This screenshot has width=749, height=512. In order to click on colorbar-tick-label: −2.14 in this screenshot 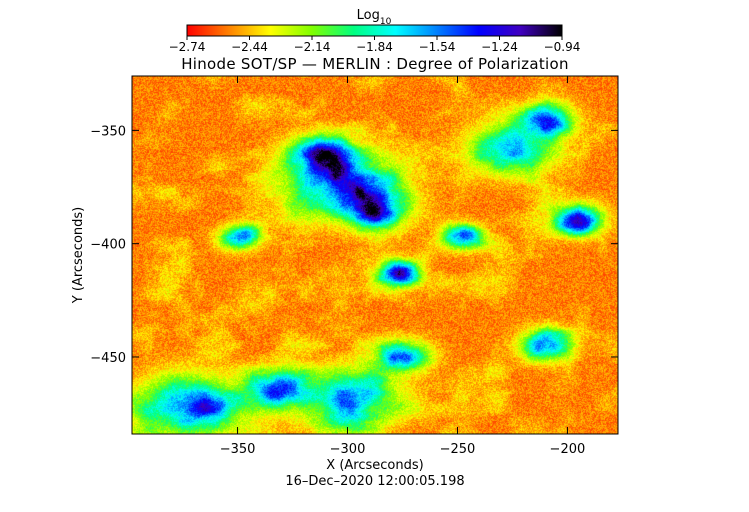, I will do `click(312, 47)`.